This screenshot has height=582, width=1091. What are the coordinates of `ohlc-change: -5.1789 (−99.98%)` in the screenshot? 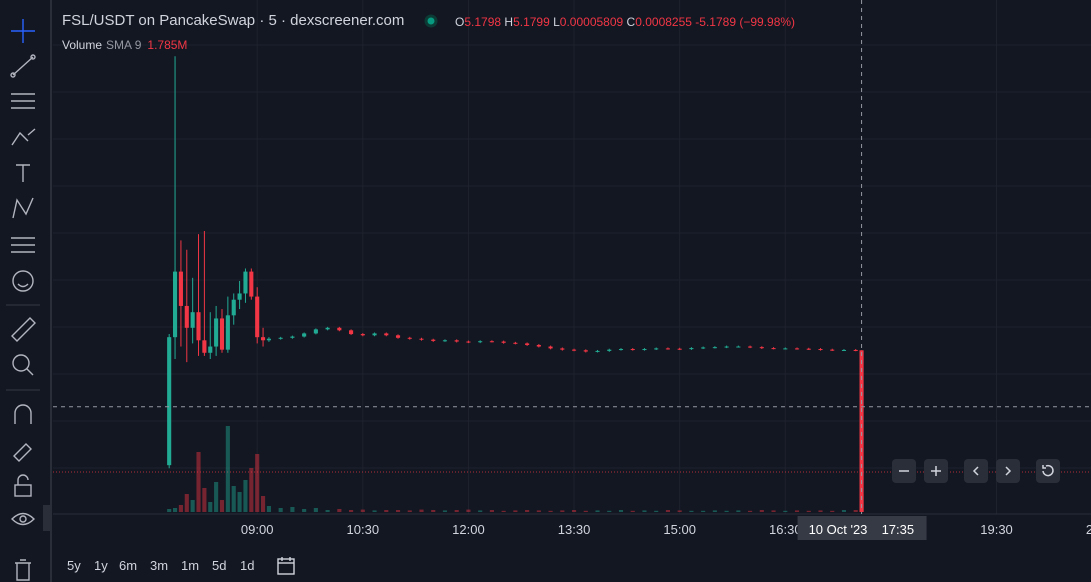 It's located at (745, 22).